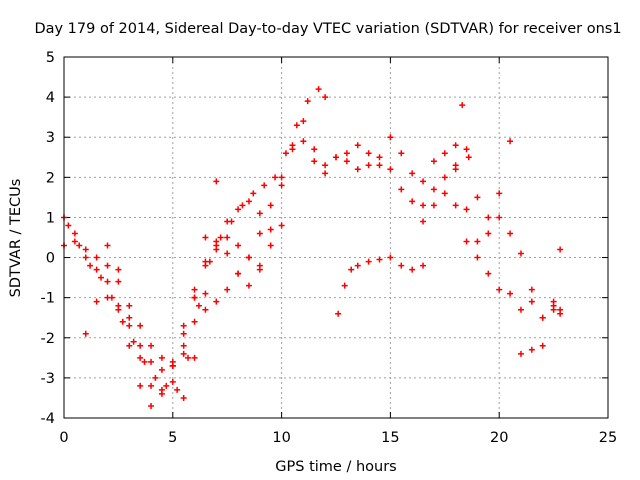 This screenshot has width=640, height=480. Describe the element at coordinates (48, 379) in the screenshot. I see `y-tick-label: -3` at that location.